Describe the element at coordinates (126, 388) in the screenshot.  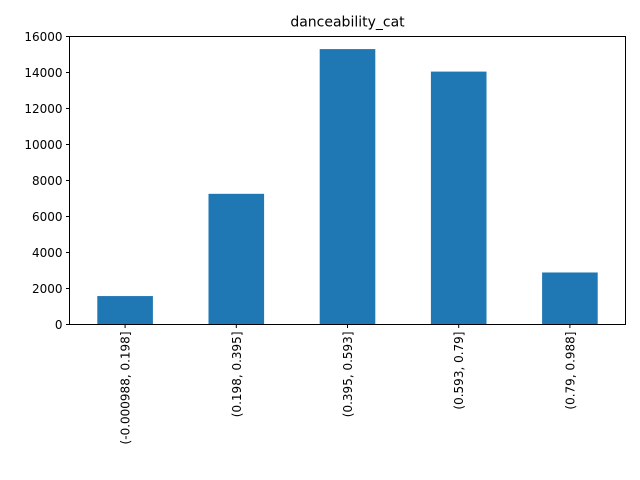
I see `x-tick-label-0: (-0.000988, 0.198]` at that location.